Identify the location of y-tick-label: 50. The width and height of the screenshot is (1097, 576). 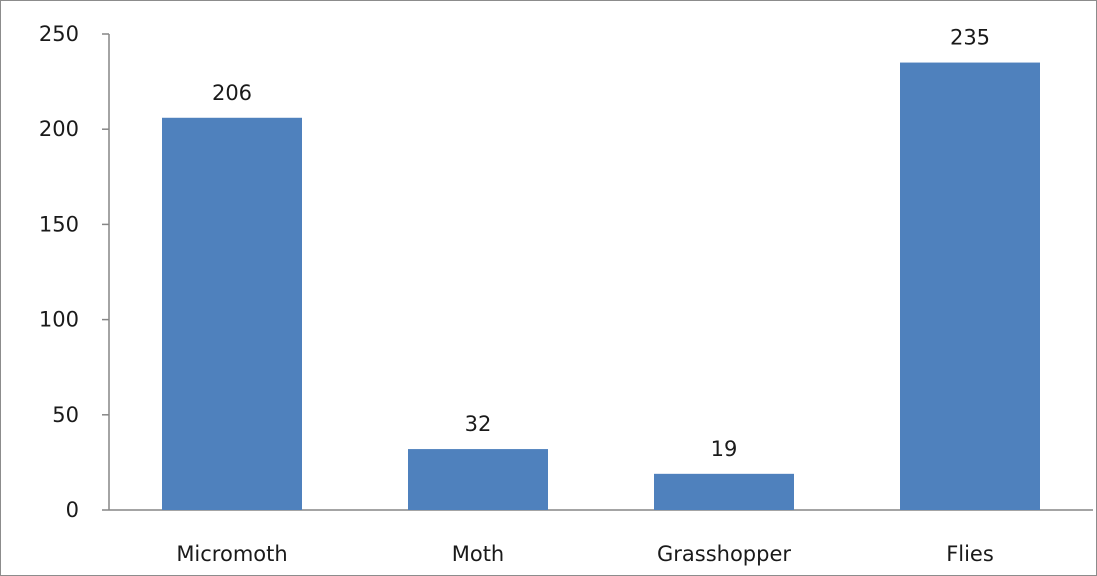
(65, 415).